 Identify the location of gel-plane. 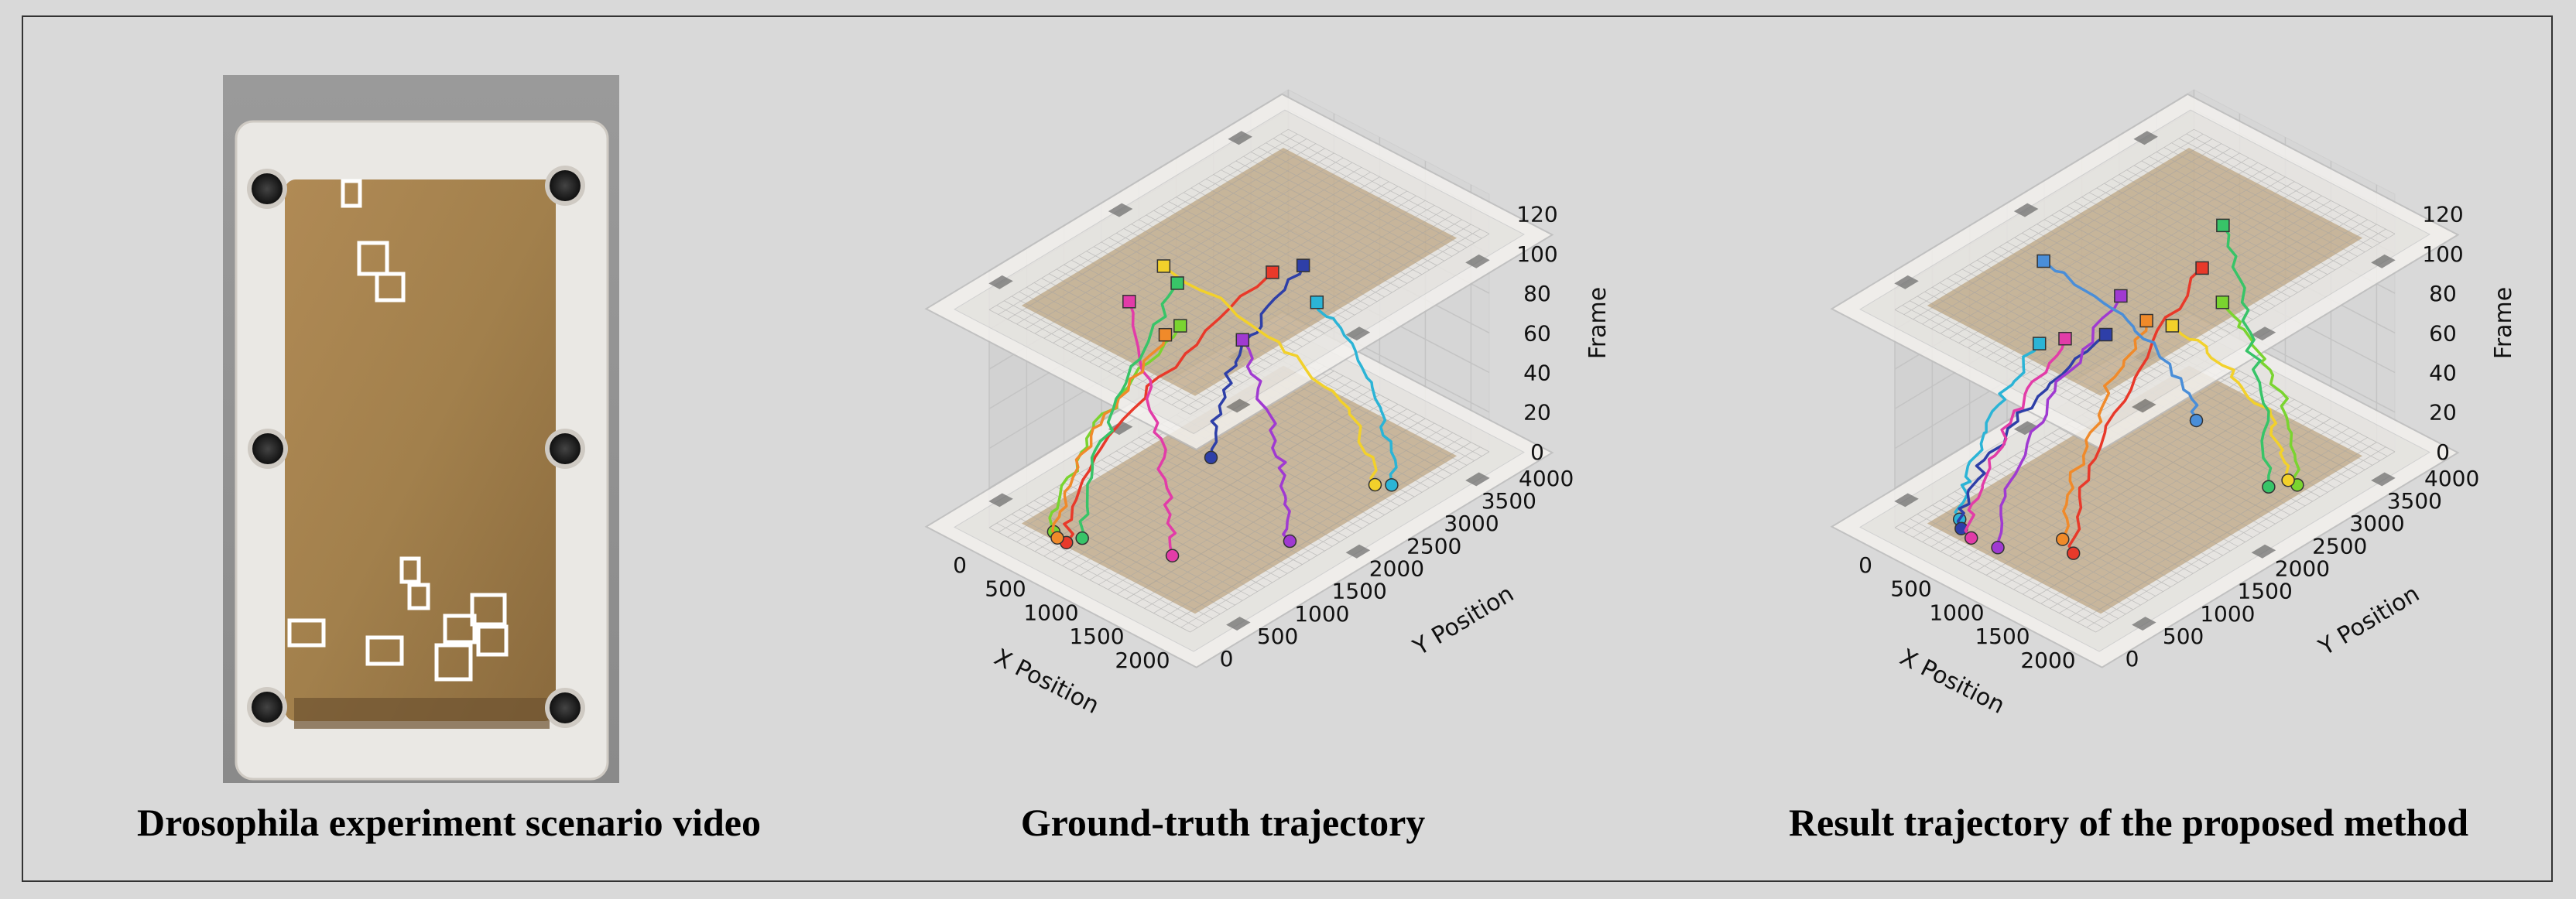
(1239, 489).